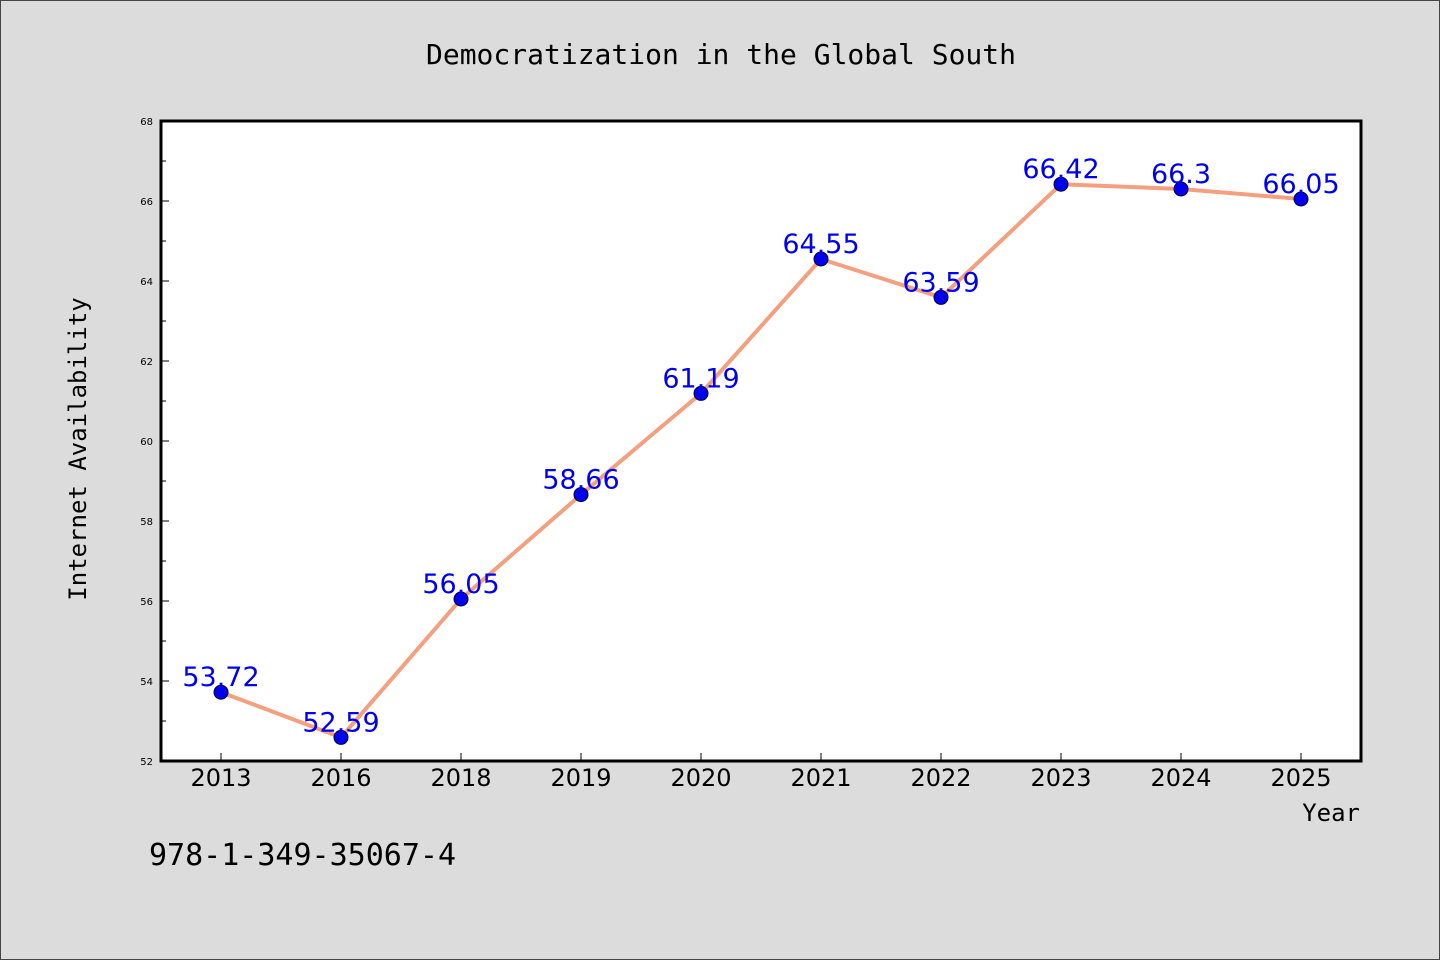 Image resolution: width=1440 pixels, height=960 pixels. Describe the element at coordinates (1060, 169) in the screenshot. I see `data-label: 66.42` at that location.